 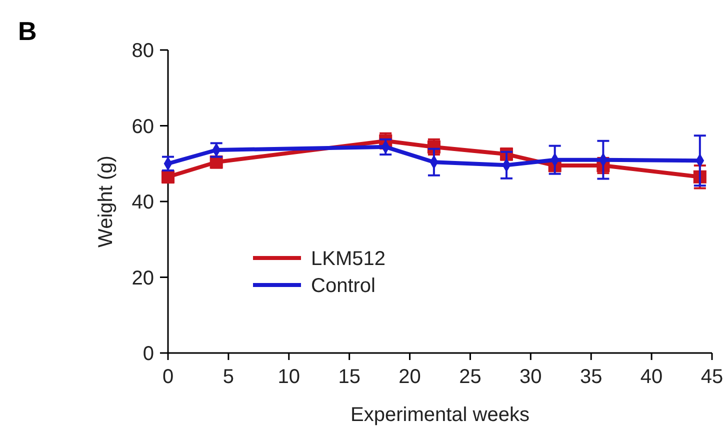 What do you see at coordinates (409, 377) in the screenshot?
I see `x-tick-label: 20` at bounding box center [409, 377].